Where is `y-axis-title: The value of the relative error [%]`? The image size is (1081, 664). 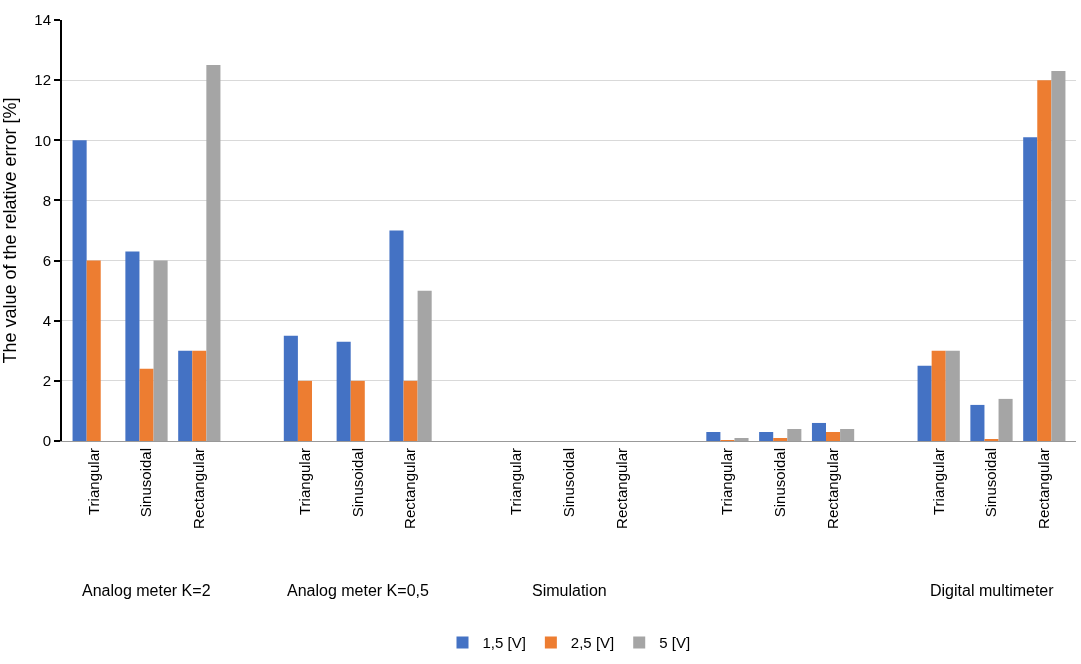 y-axis-title: The value of the relative error [%] is located at coordinates (10, 230).